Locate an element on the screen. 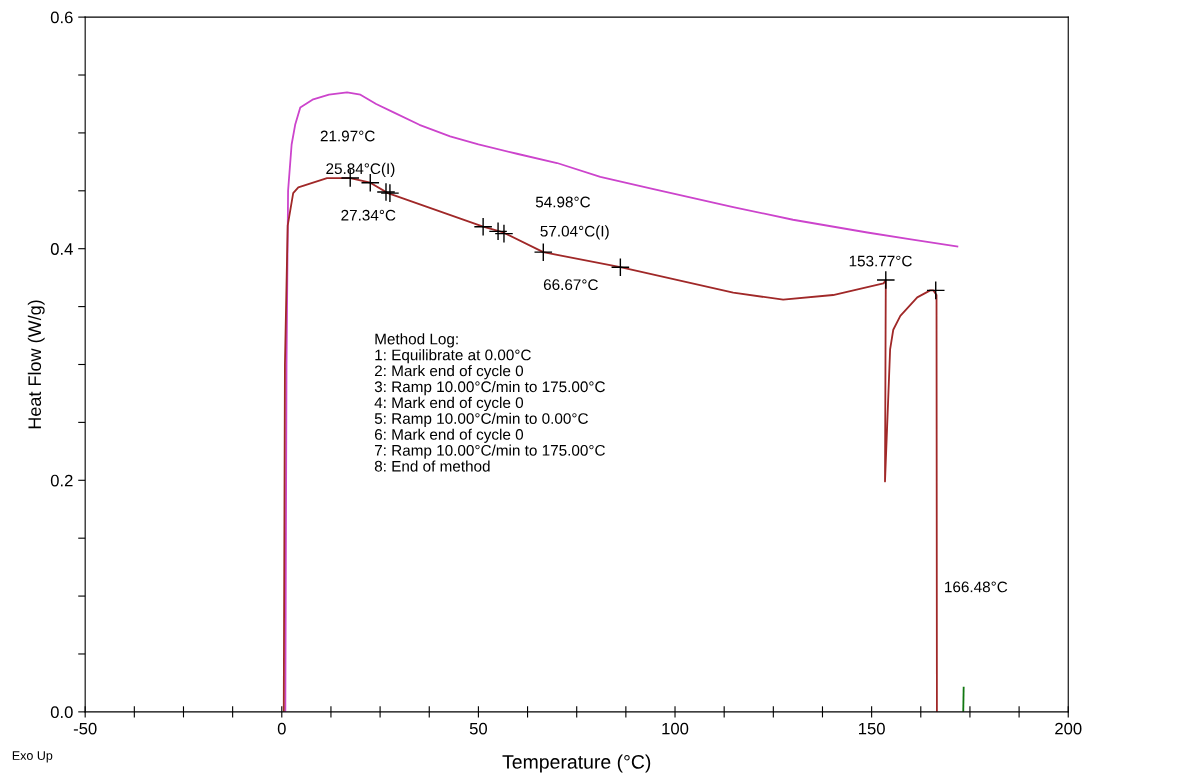 The image size is (1183, 778). text: Exo Up is located at coordinates (32, 757).